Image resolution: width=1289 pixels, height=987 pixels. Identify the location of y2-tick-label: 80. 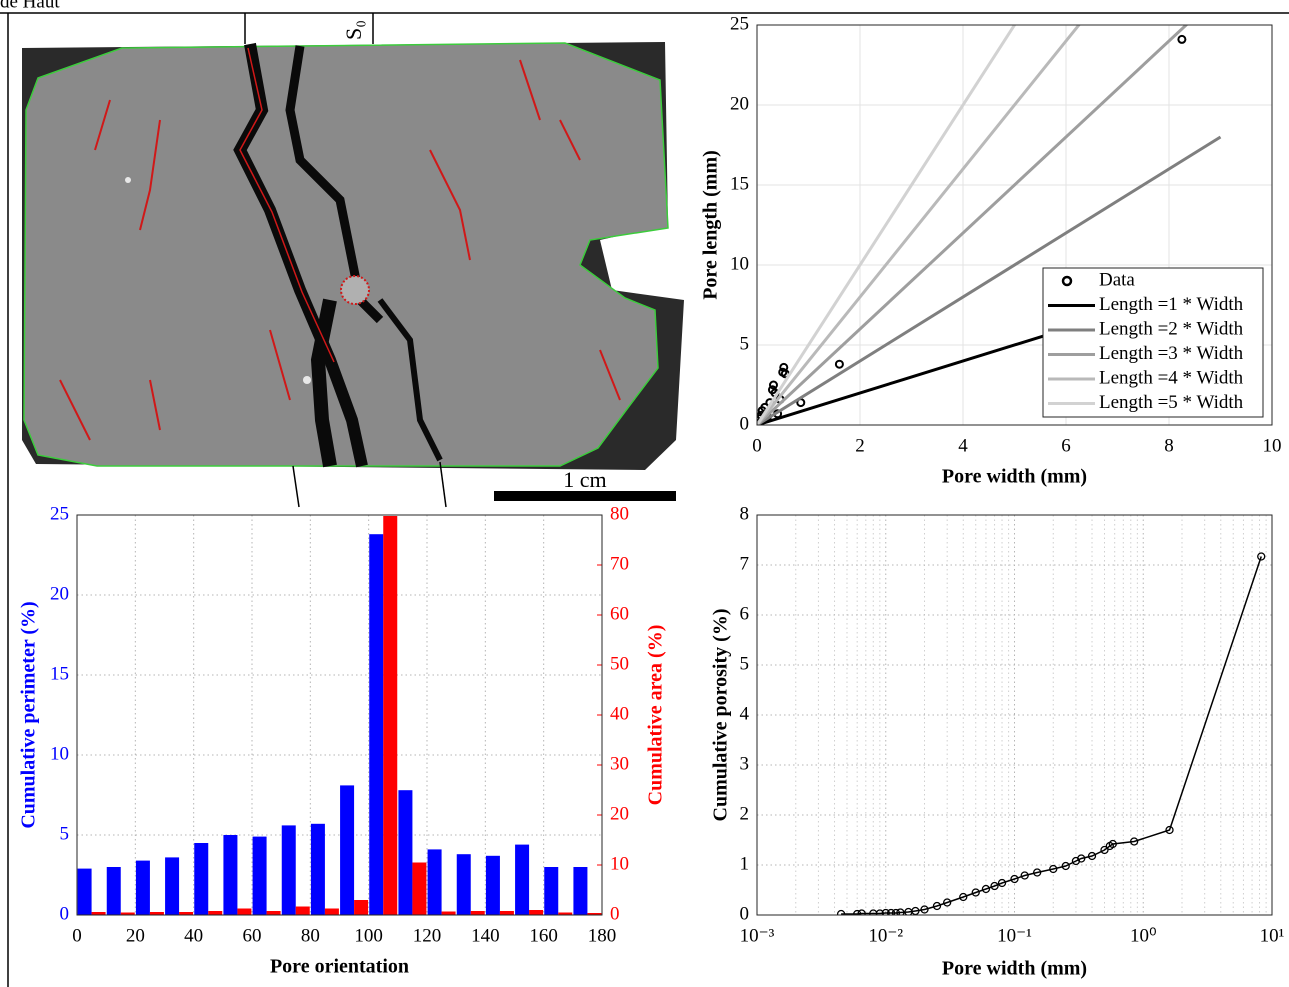
(619, 513).